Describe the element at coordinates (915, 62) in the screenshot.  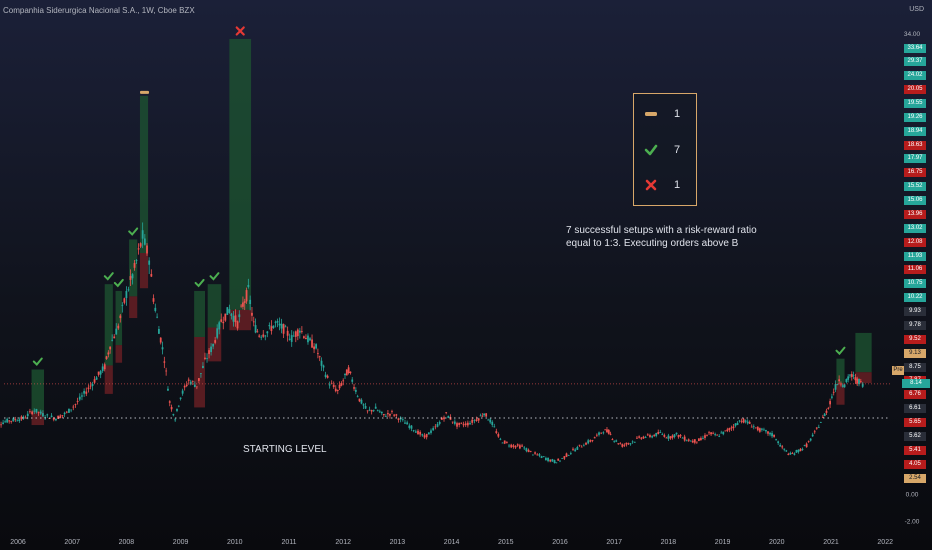
I see `price-label: 29.37` at that location.